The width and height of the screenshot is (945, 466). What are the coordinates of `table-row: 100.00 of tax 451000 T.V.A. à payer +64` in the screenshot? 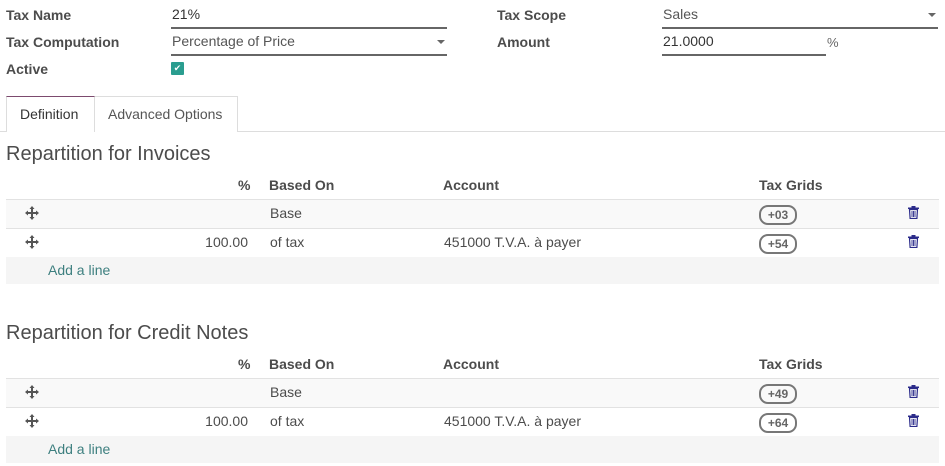 It's located at (472, 421).